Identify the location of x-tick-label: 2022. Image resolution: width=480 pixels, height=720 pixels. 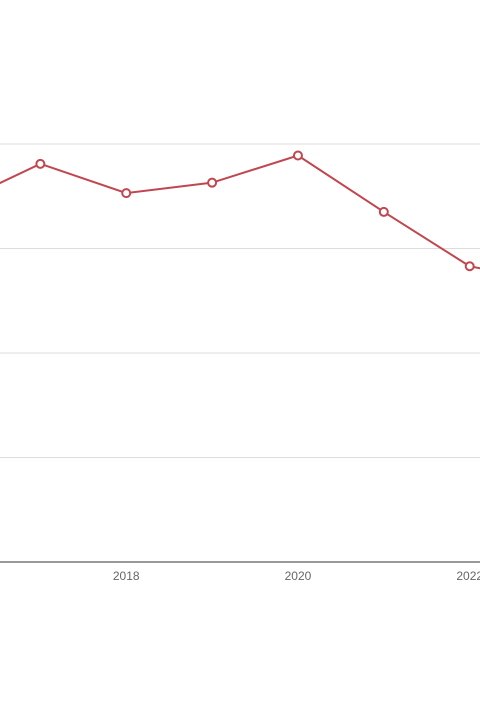
(468, 576).